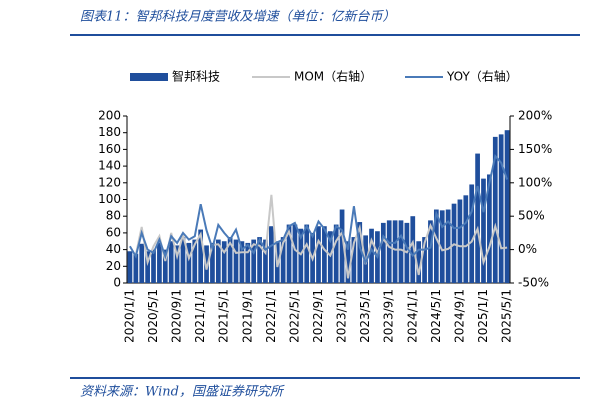  What do you see at coordinates (109, 116) in the screenshot?
I see `y-tick-label: 200` at bounding box center [109, 116].